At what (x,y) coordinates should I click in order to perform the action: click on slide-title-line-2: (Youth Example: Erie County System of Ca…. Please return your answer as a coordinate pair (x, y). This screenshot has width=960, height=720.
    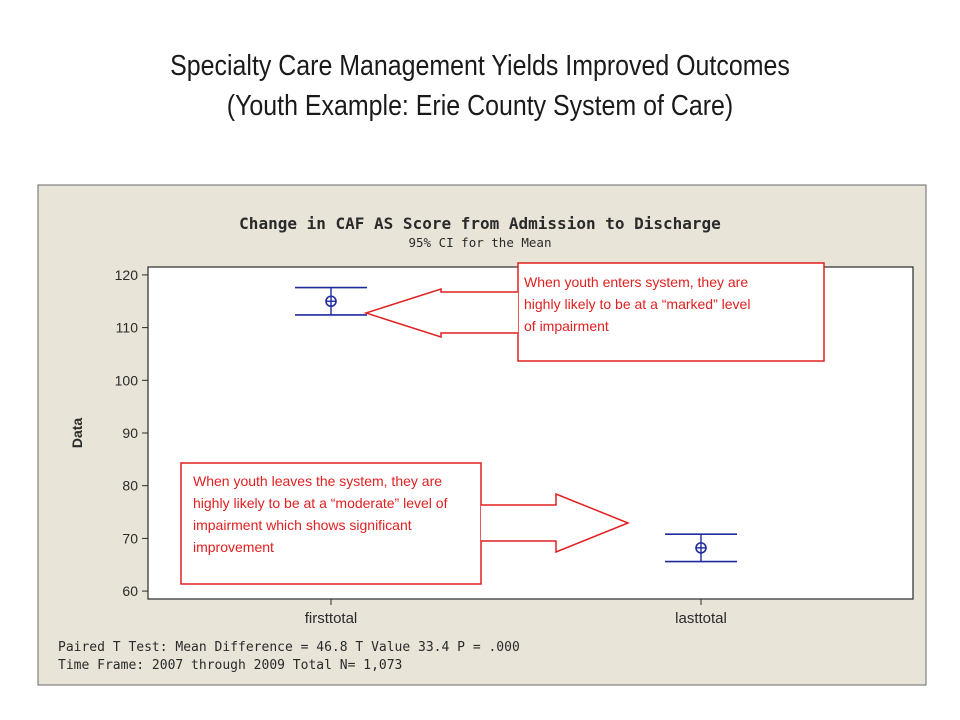
    Looking at the image, I should click on (480, 106).